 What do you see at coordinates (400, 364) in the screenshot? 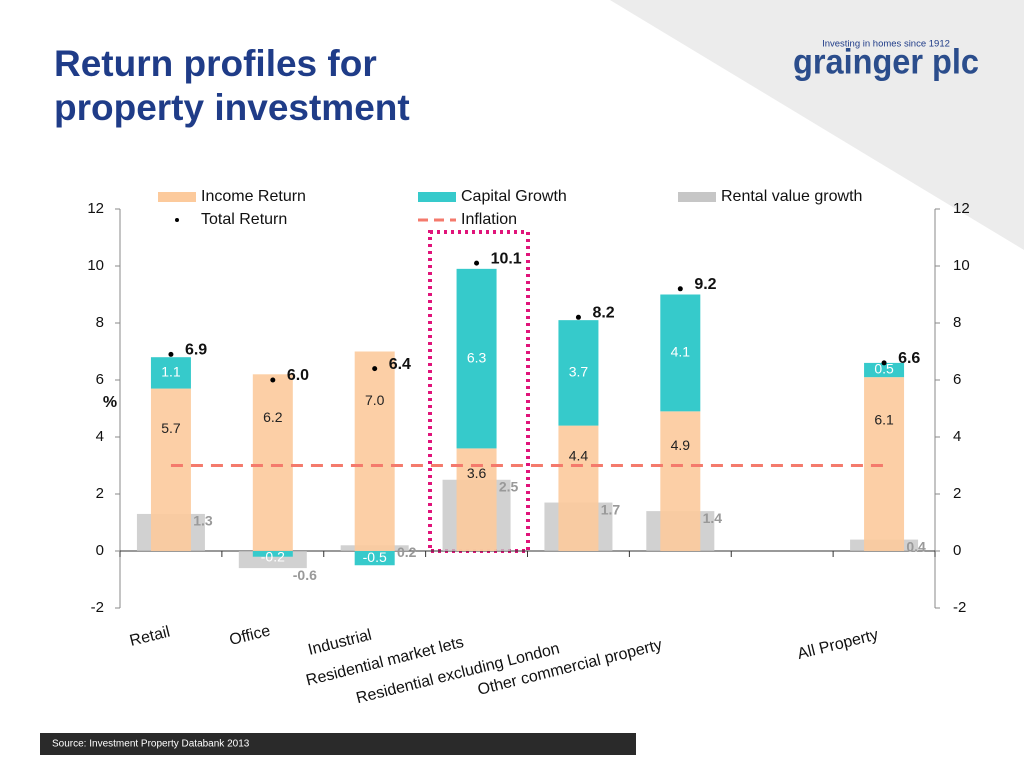
I see `total-return-label: 6.4` at bounding box center [400, 364].